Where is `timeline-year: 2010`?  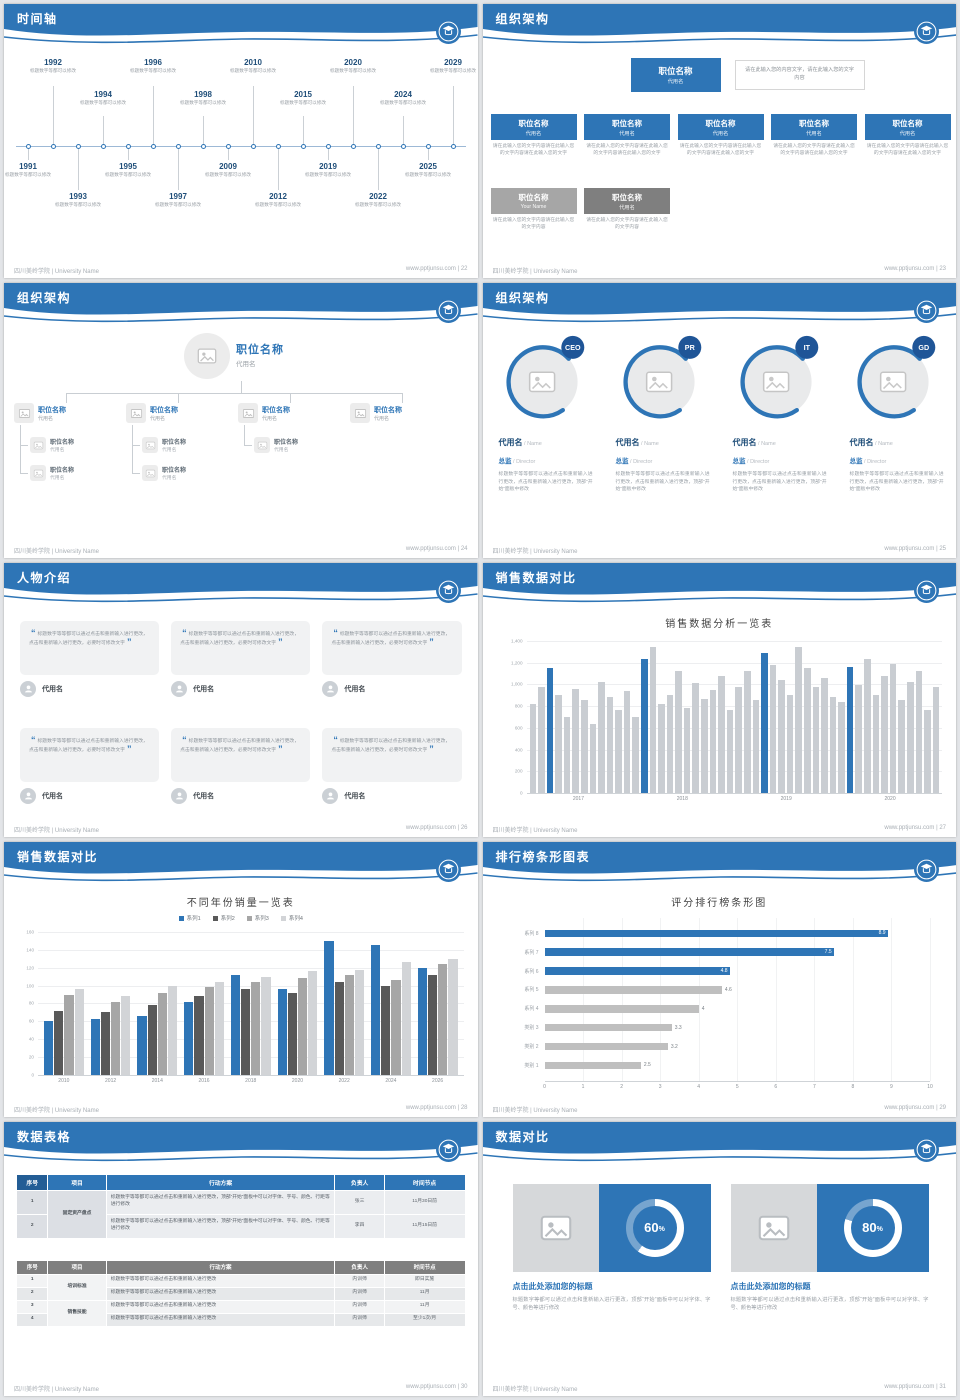 timeline-year: 2010 is located at coordinates (253, 62).